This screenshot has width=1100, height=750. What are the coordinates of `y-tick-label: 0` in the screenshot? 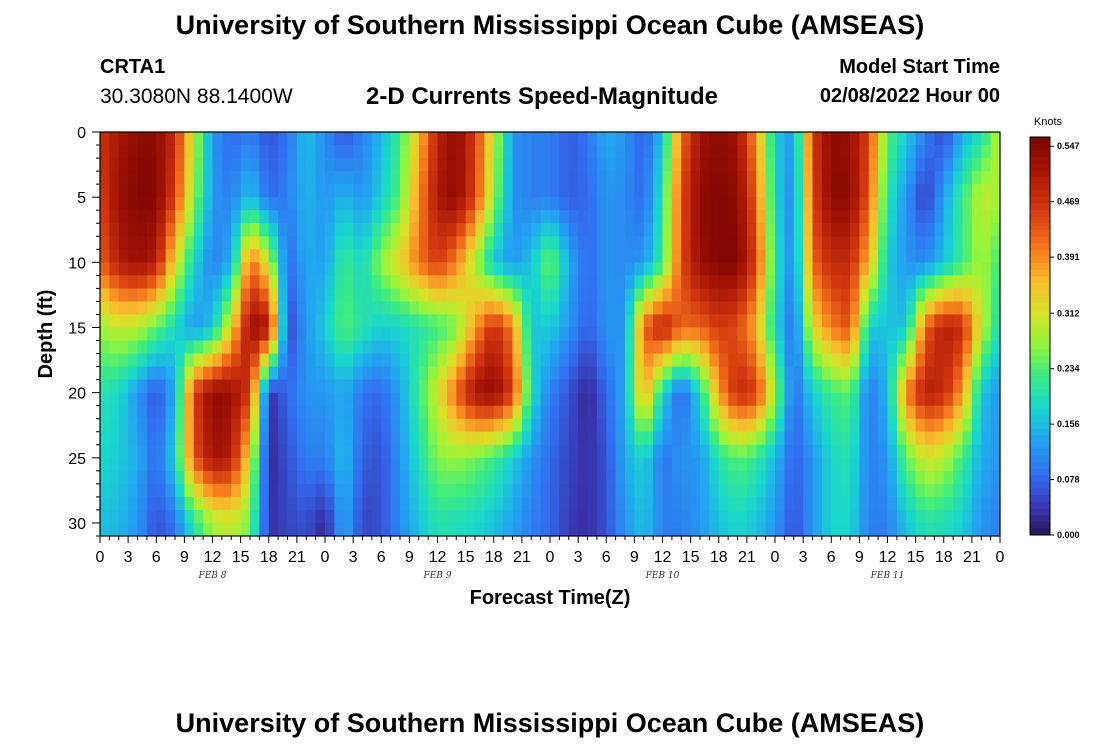 It's located at (81, 133).